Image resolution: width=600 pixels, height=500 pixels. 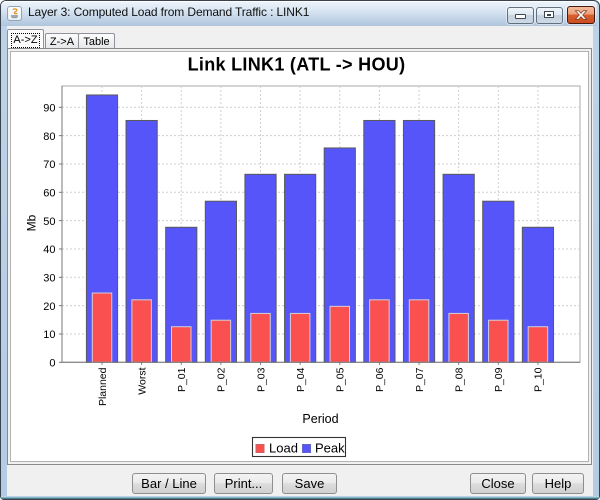 I want to click on svg-text: 50, so click(x=49, y=222).